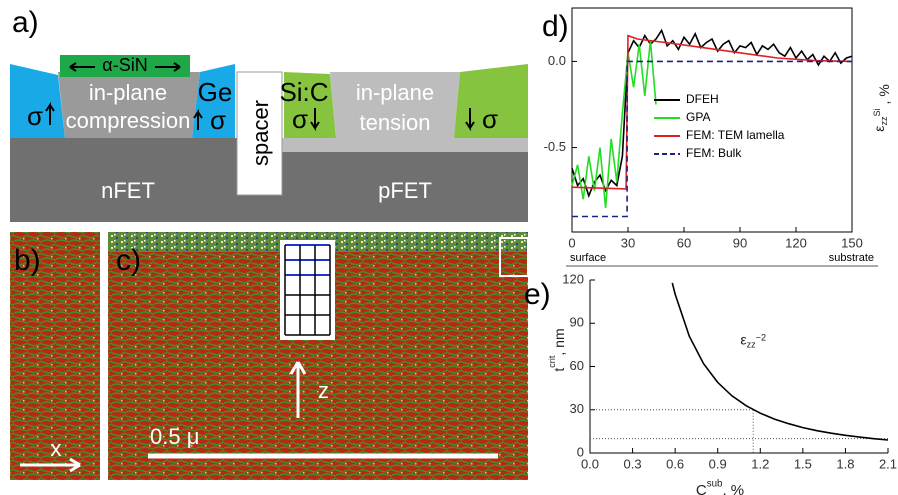  Describe the element at coordinates (303, 92) in the screenshot. I see `text: Si:C` at that location.